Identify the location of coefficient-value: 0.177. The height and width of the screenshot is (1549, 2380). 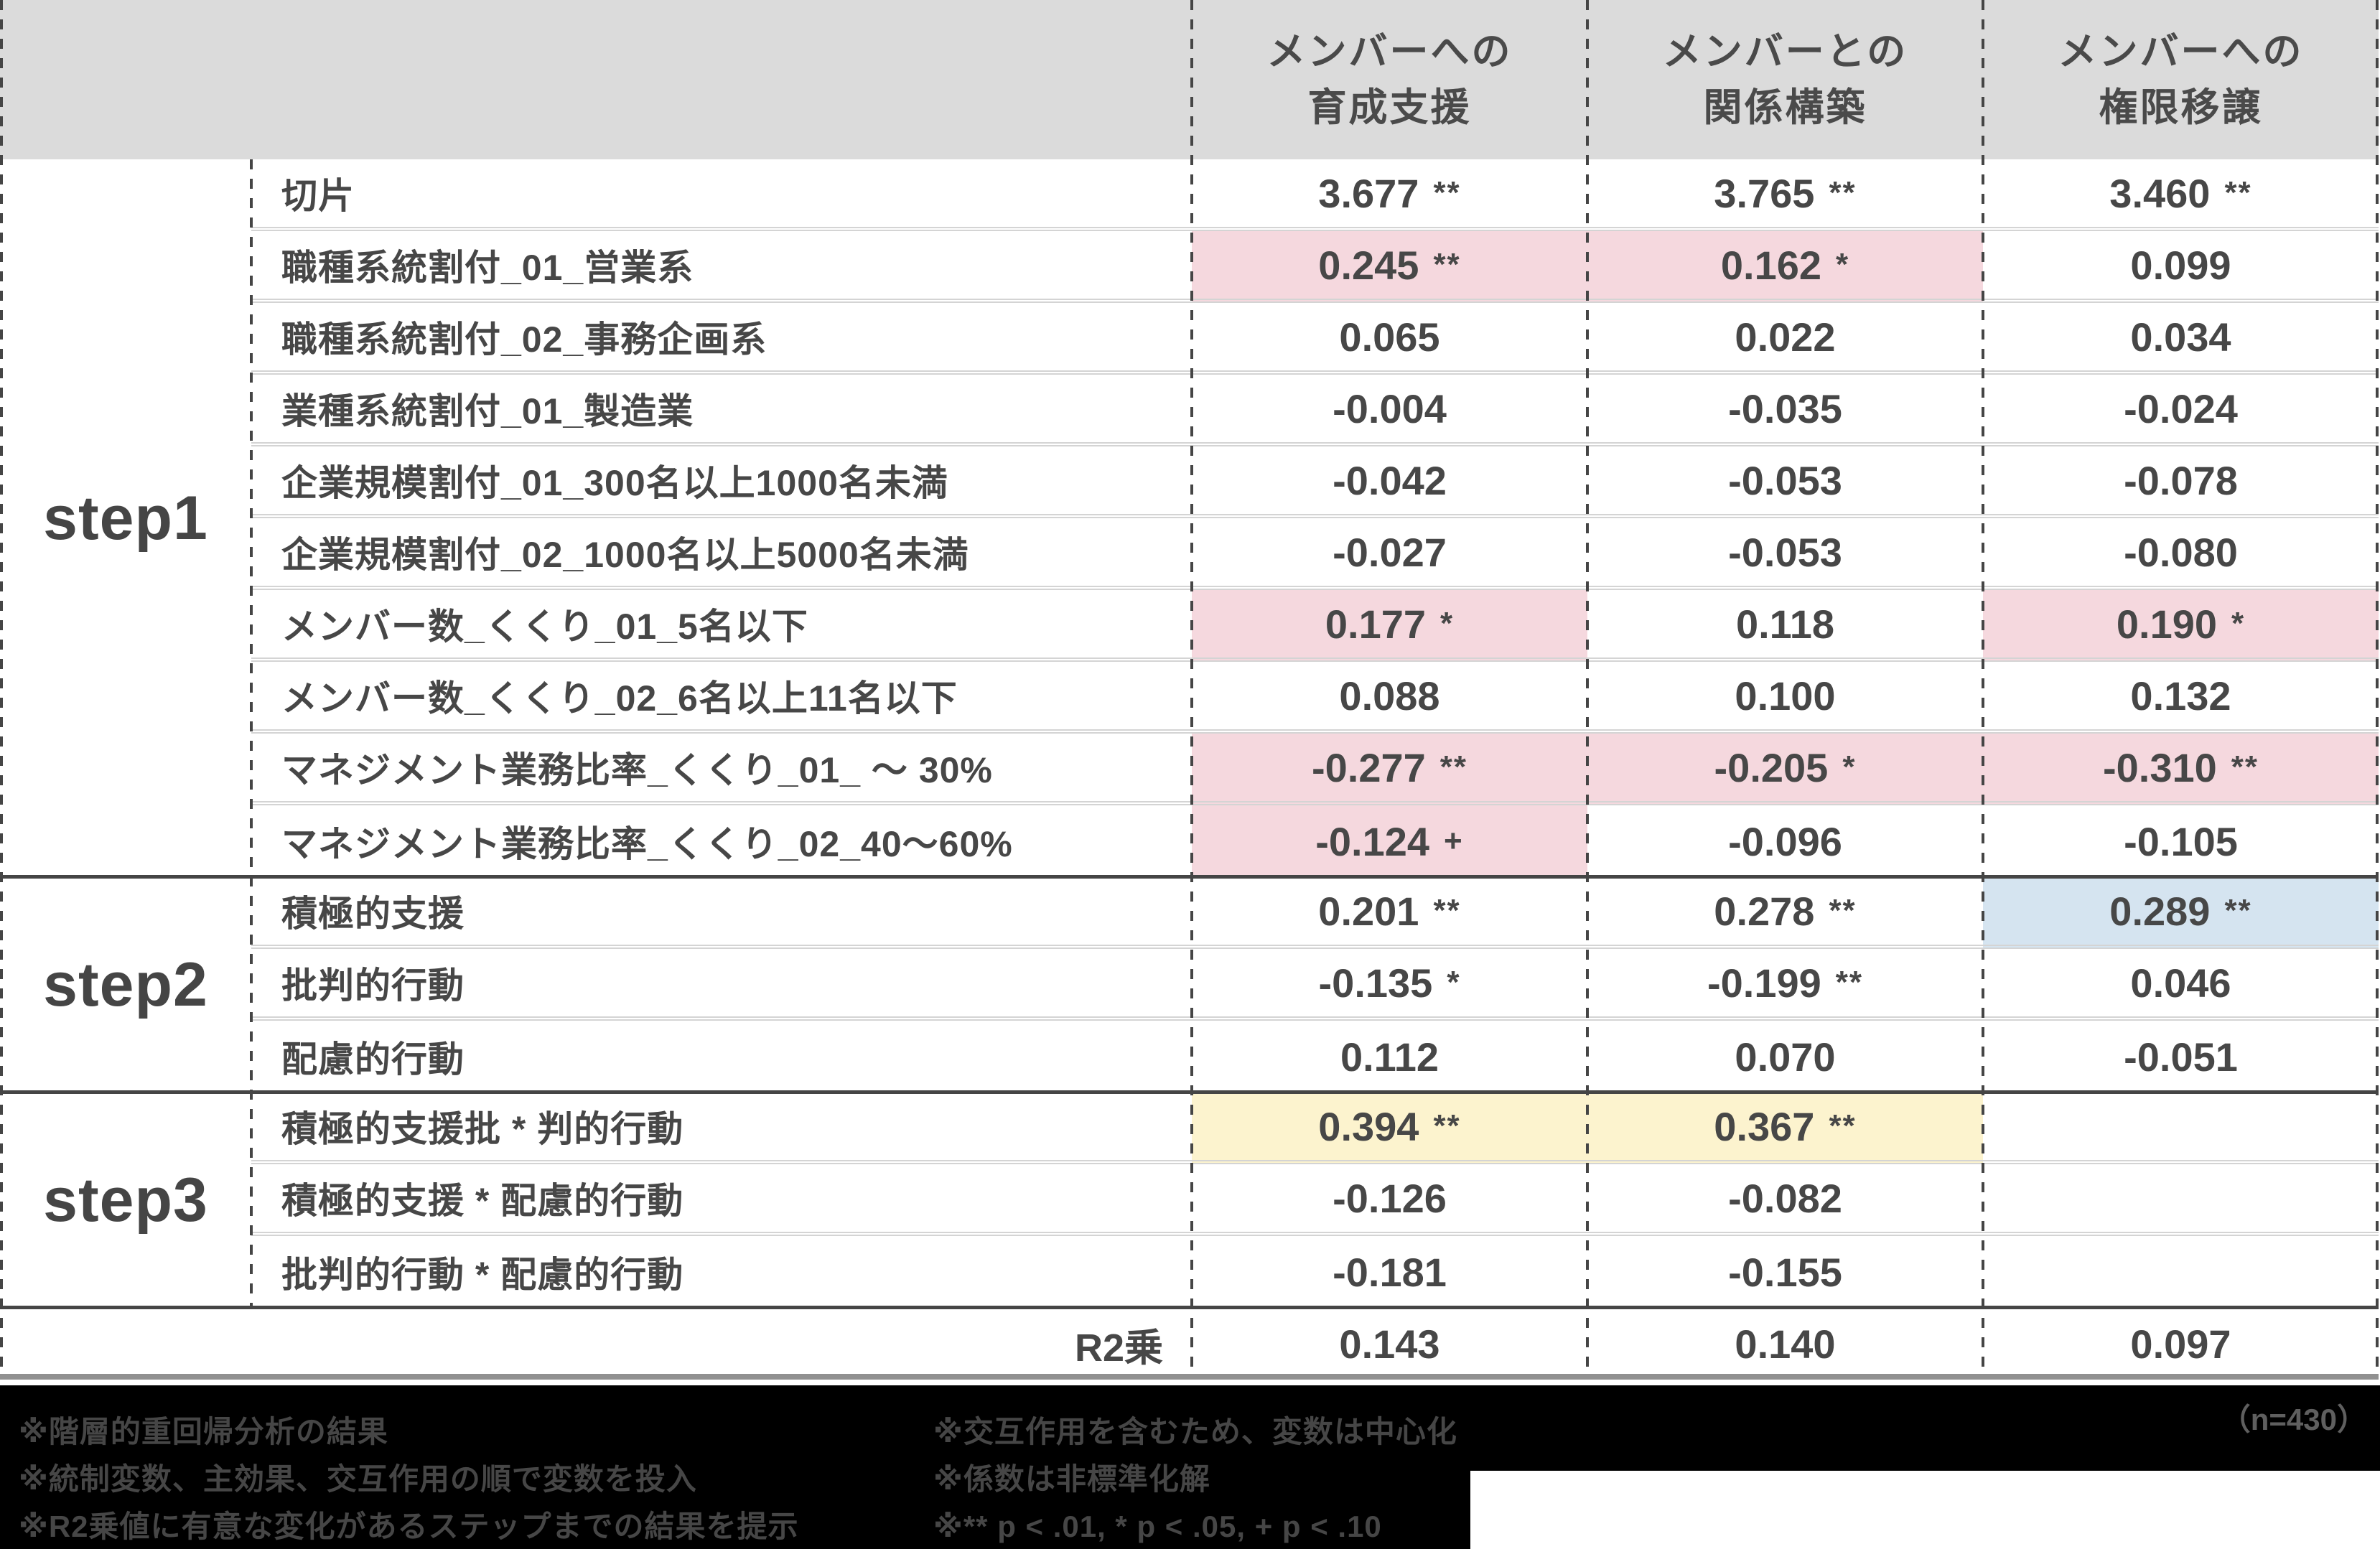
(1375, 624).